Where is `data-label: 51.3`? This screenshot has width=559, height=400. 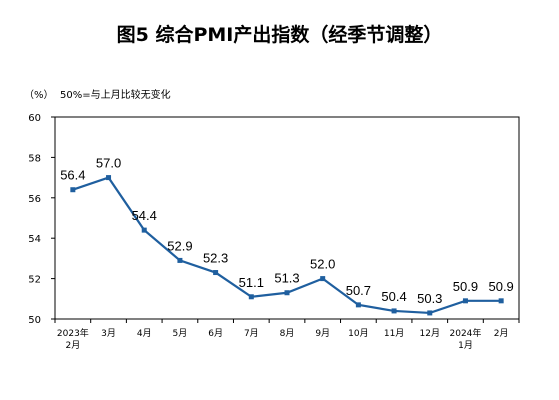
data-label: 51.3 is located at coordinates (286, 278).